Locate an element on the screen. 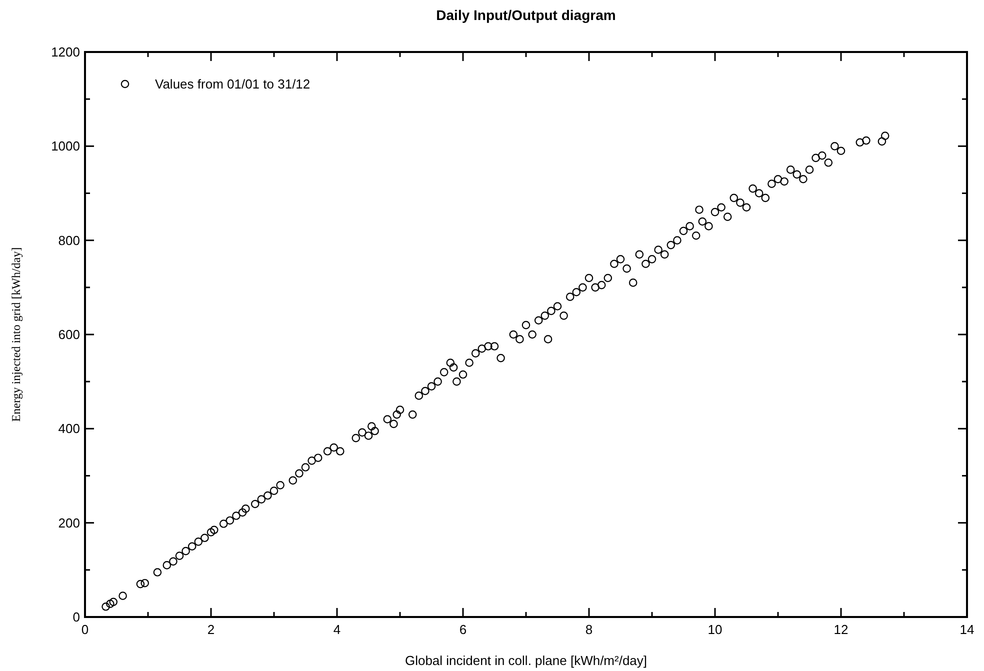  x-tick-label: 6 is located at coordinates (463, 629).